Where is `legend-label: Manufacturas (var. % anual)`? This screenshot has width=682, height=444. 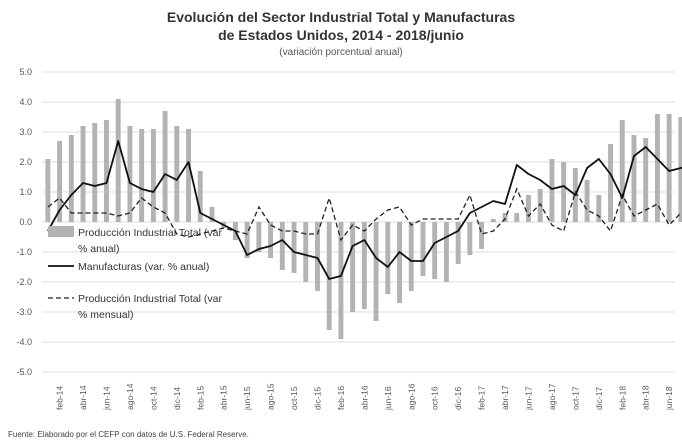 legend-label: Manufacturas (var. % anual) is located at coordinates (143, 267).